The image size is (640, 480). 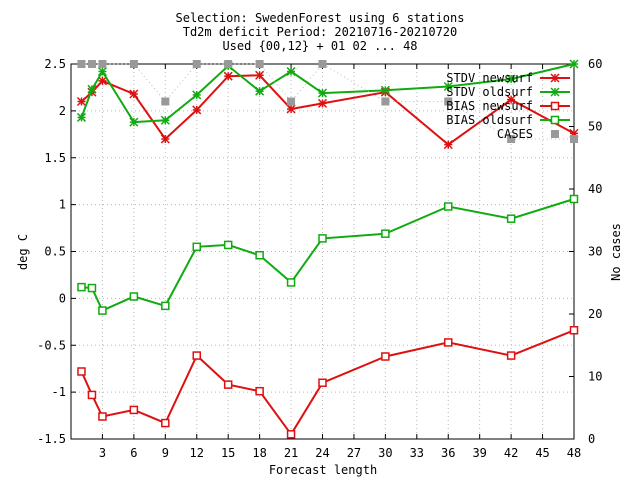 I want to click on chart-title-line-3: Used {00,12} + 01 02 ... 48, so click(x=319, y=46).